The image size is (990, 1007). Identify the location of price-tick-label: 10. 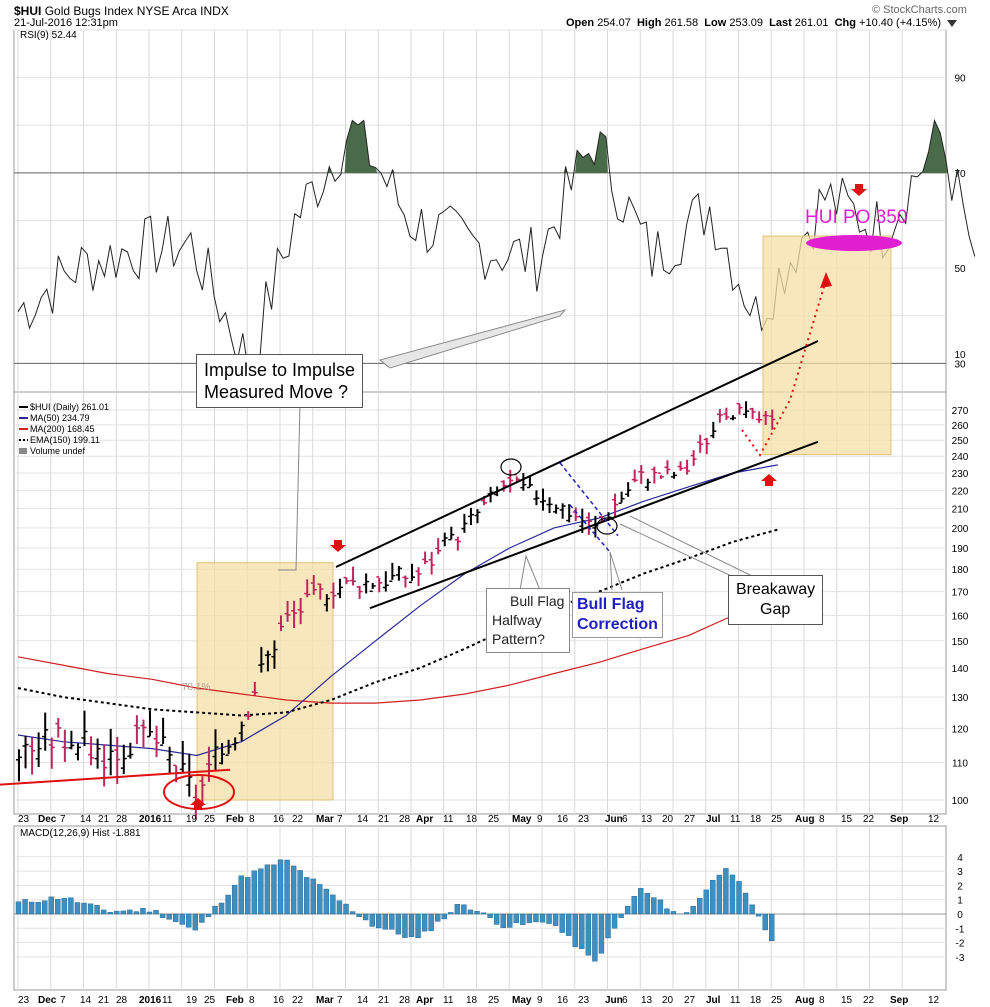
(960, 355).